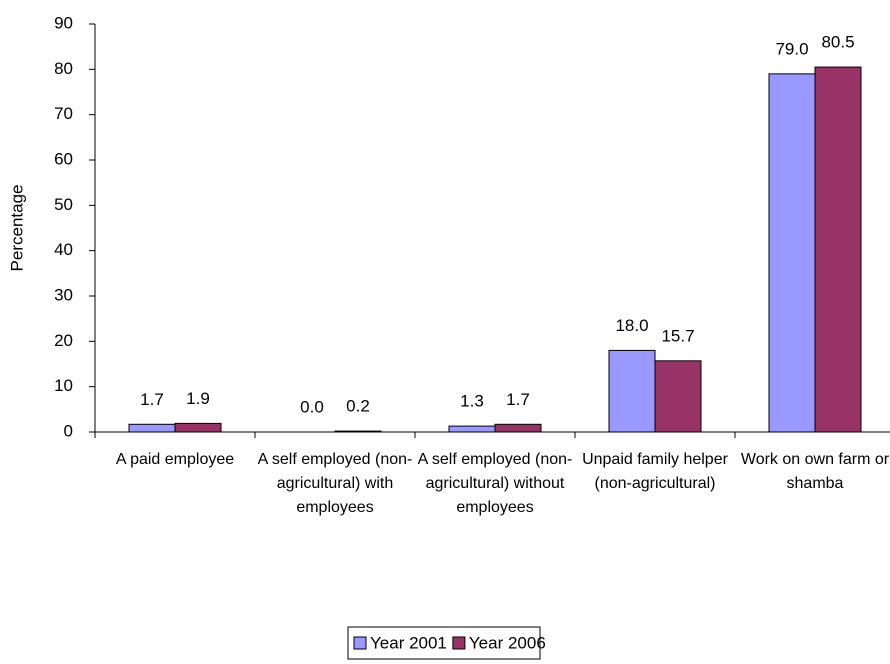 This screenshot has width=890, height=664. What do you see at coordinates (63, 204) in the screenshot?
I see `y-tick-label: 50` at bounding box center [63, 204].